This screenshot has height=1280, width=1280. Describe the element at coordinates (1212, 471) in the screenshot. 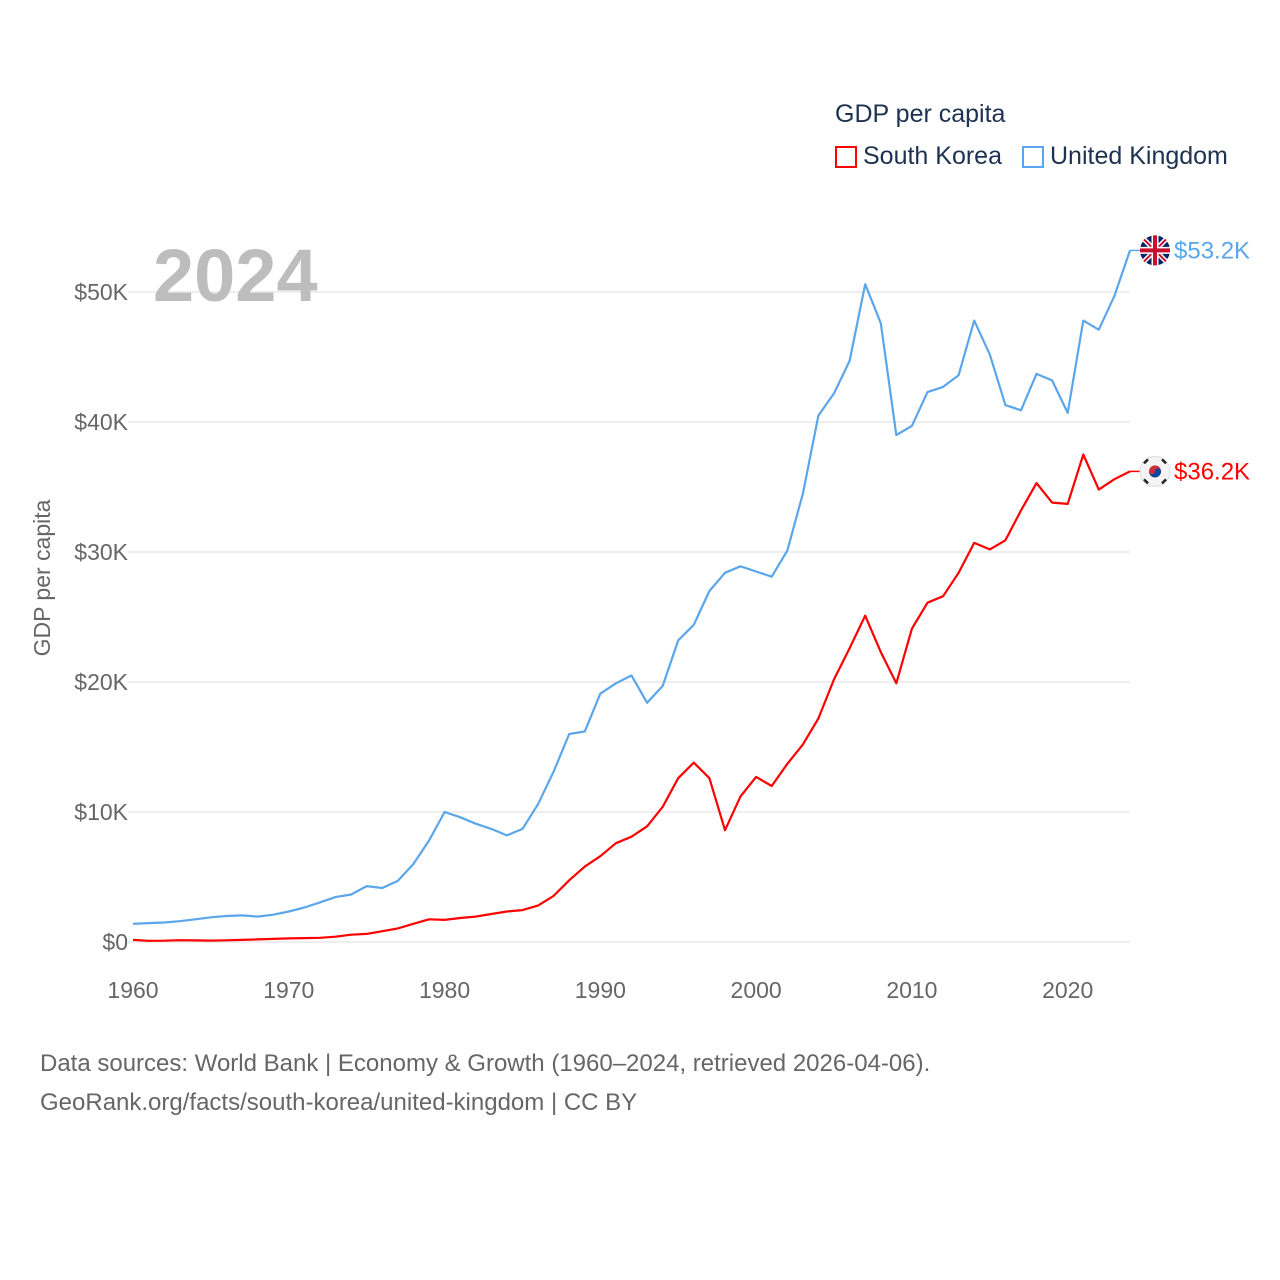

I see `end-value-label: $36.2K` at that location.